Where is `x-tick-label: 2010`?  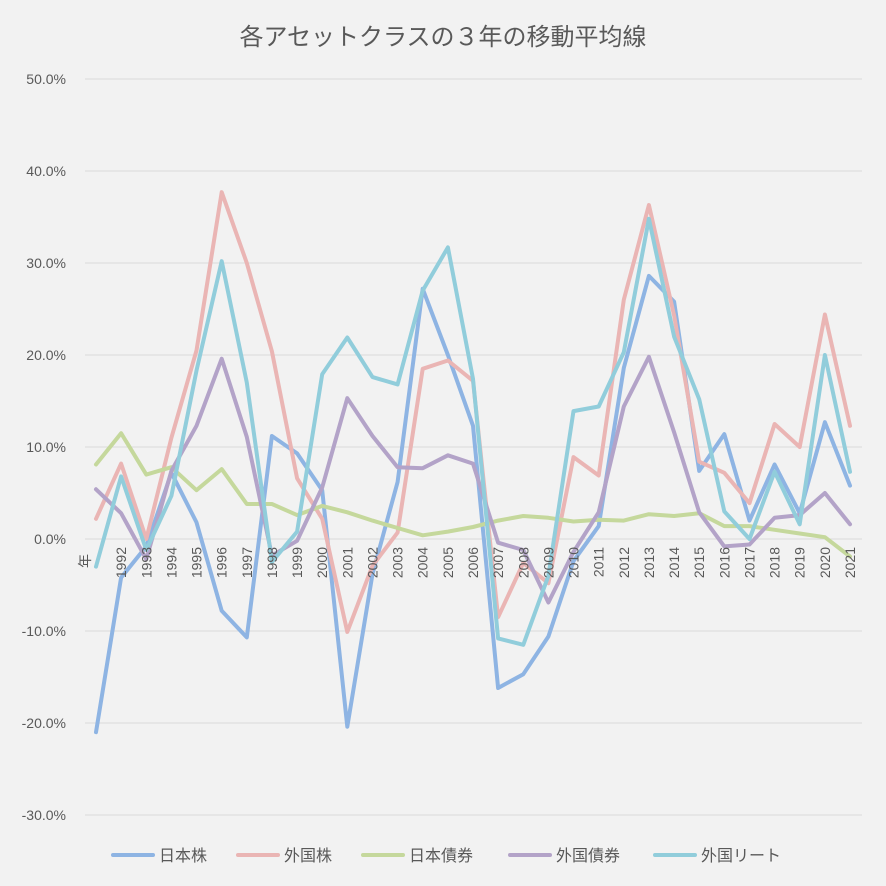 x-tick-label: 2010 is located at coordinates (574, 562).